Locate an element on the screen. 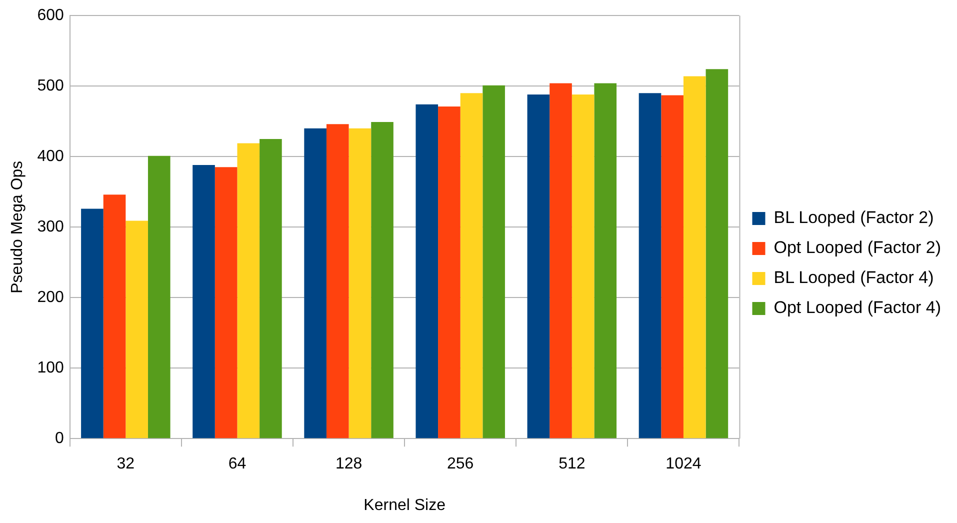 This screenshot has width=957, height=523. legend-label: Opt Looped (Factor 4) is located at coordinates (858, 308).